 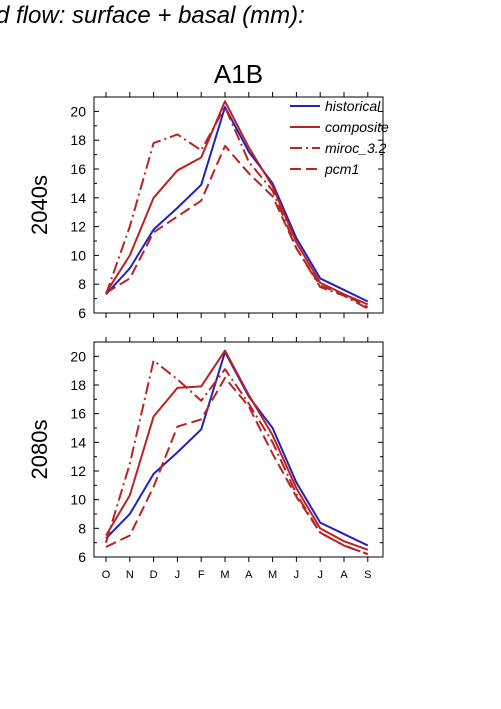 What do you see at coordinates (341, 169) in the screenshot?
I see `legend-label: pcm1` at bounding box center [341, 169].